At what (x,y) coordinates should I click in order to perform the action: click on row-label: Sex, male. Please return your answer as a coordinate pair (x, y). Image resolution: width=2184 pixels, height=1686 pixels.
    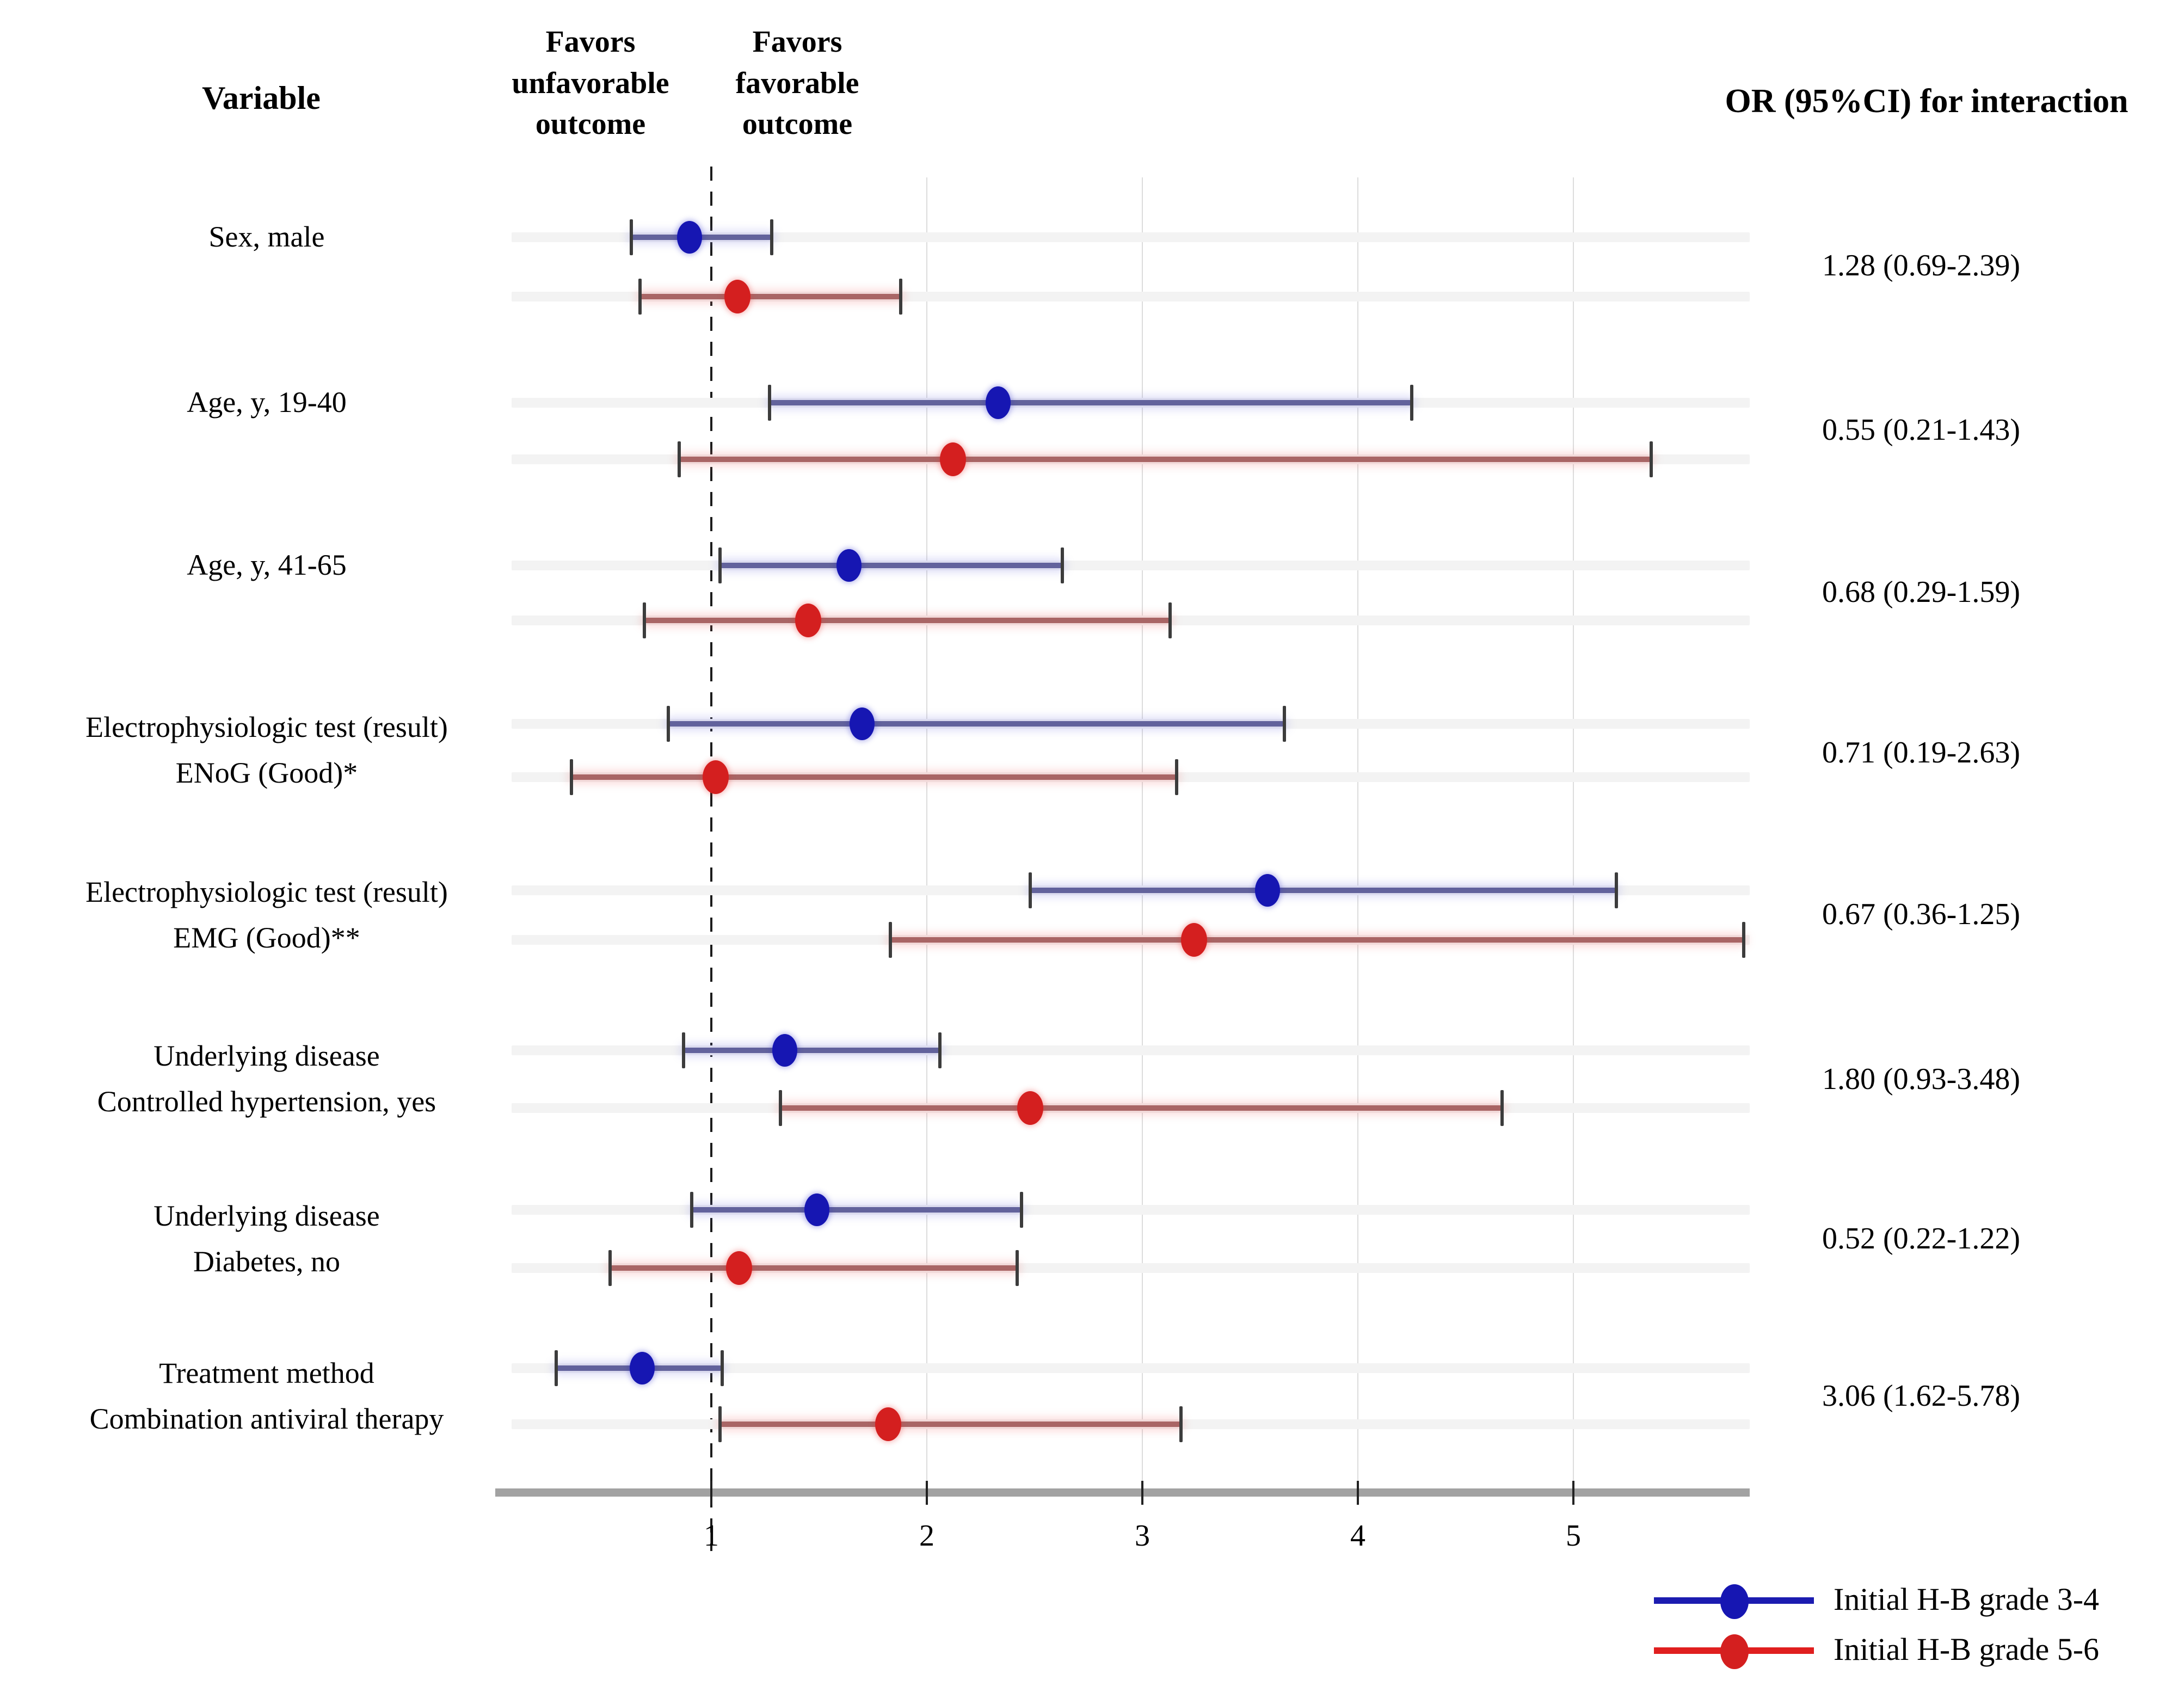
    Looking at the image, I should click on (266, 236).